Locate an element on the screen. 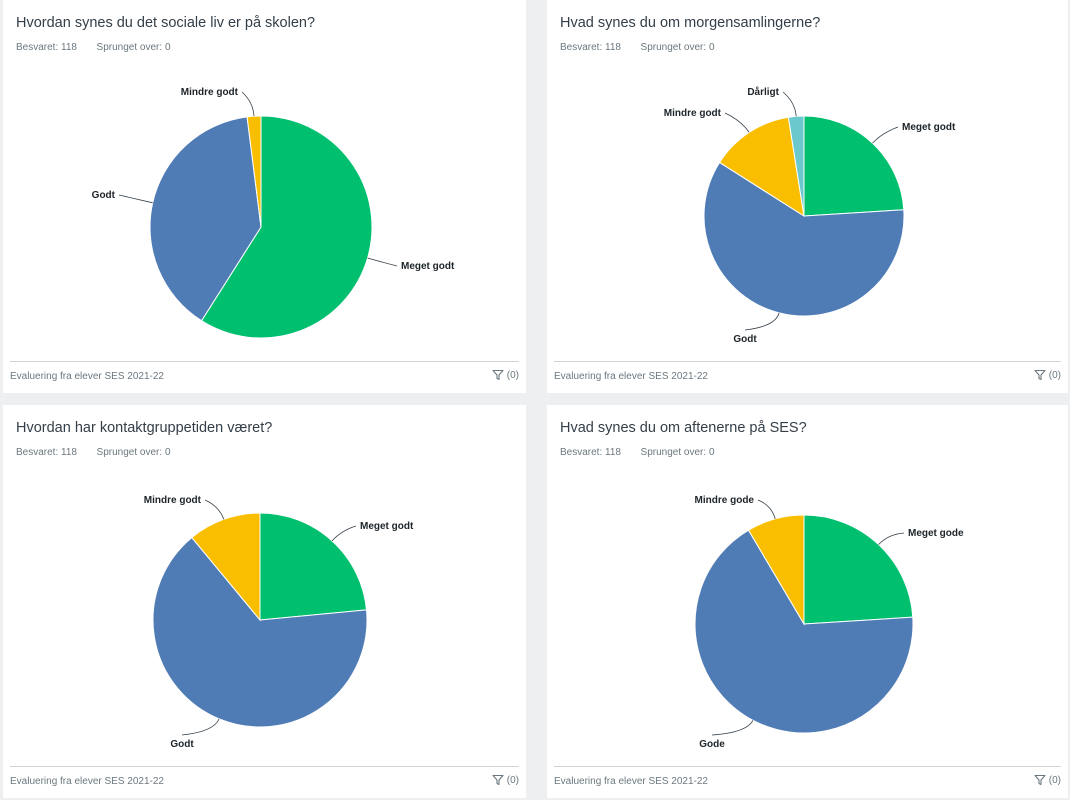  leader-line-gode is located at coordinates (732, 728).